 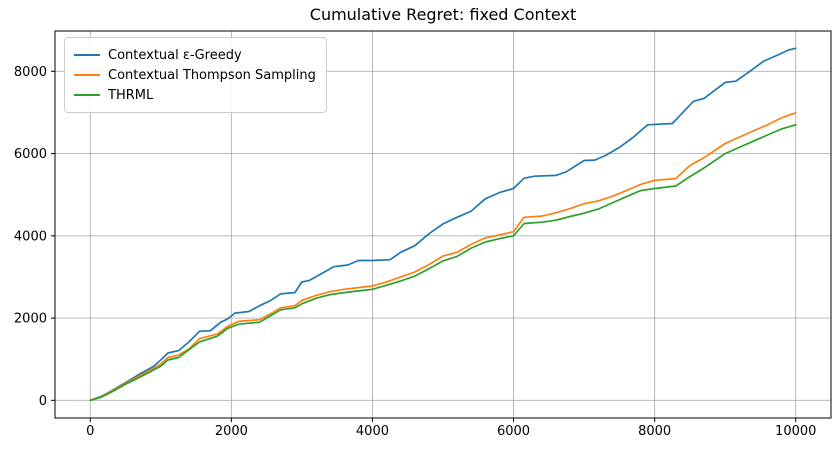 I want to click on y-tick-label: 6000, so click(x=30, y=154).